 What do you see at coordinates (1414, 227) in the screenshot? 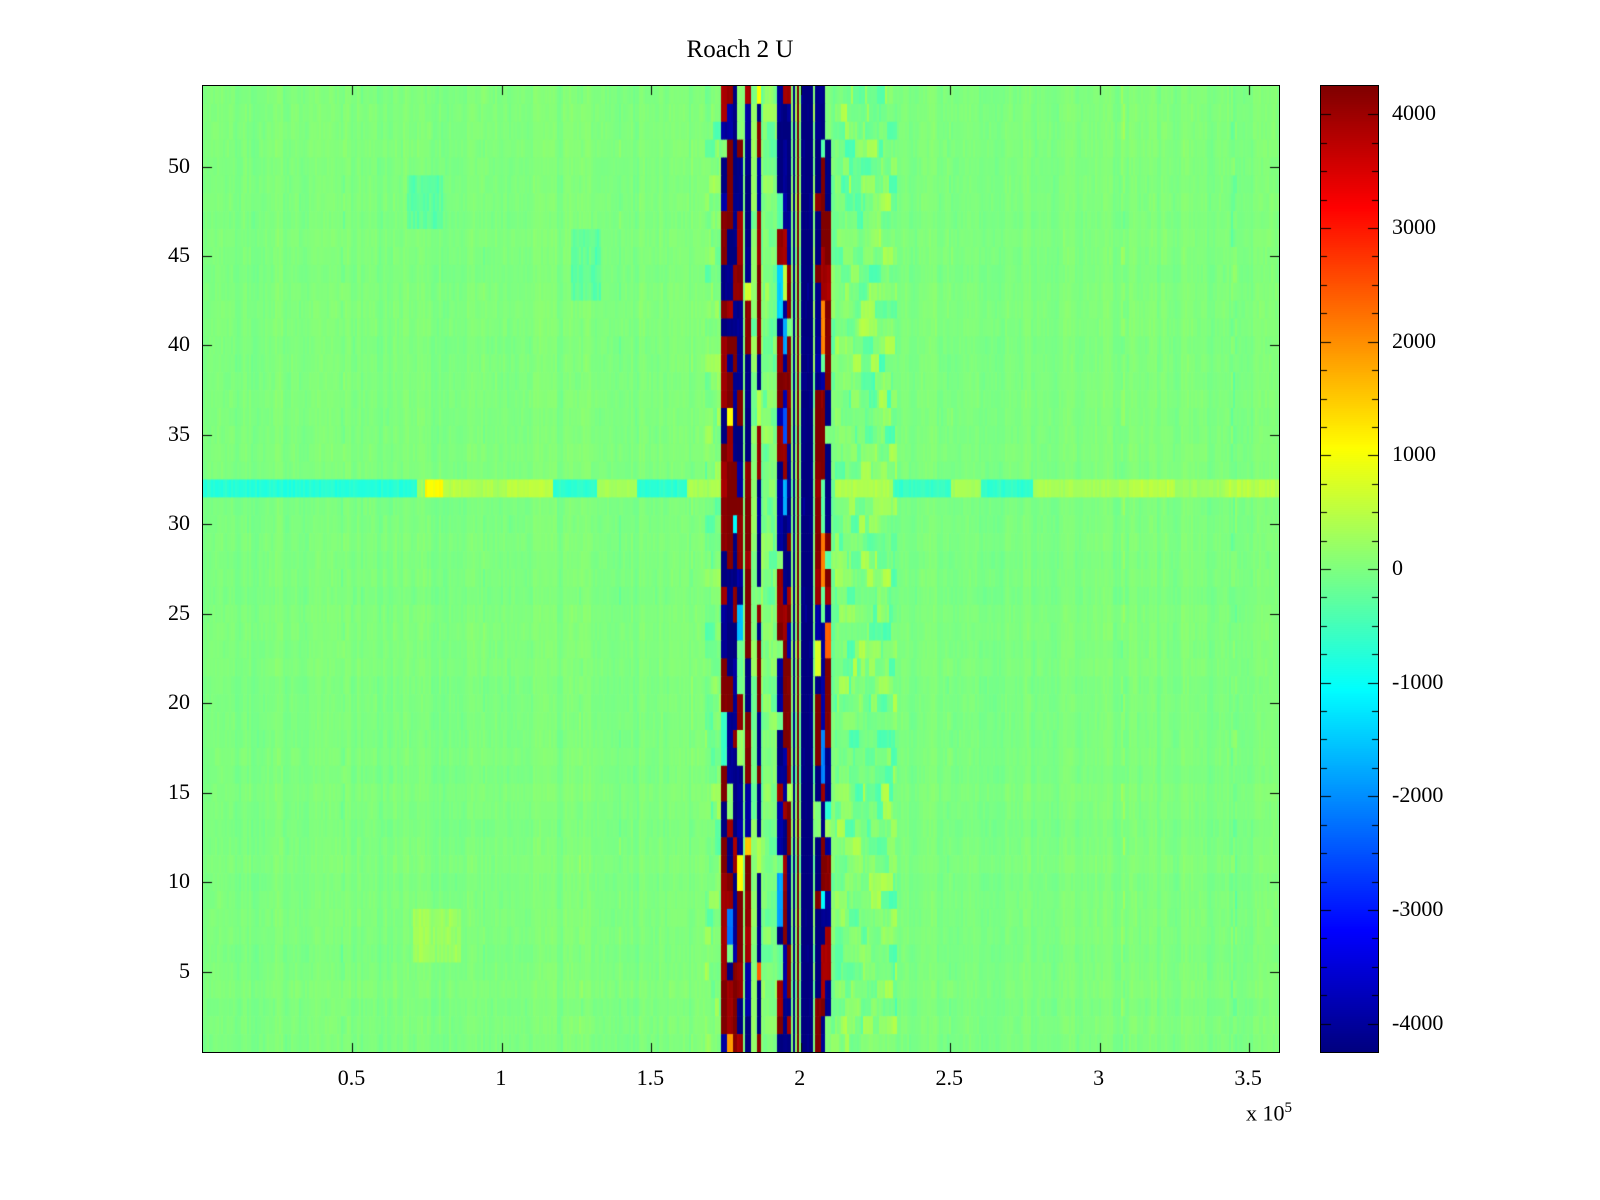
I see `colorbar-tick-label: 3000` at bounding box center [1414, 227].